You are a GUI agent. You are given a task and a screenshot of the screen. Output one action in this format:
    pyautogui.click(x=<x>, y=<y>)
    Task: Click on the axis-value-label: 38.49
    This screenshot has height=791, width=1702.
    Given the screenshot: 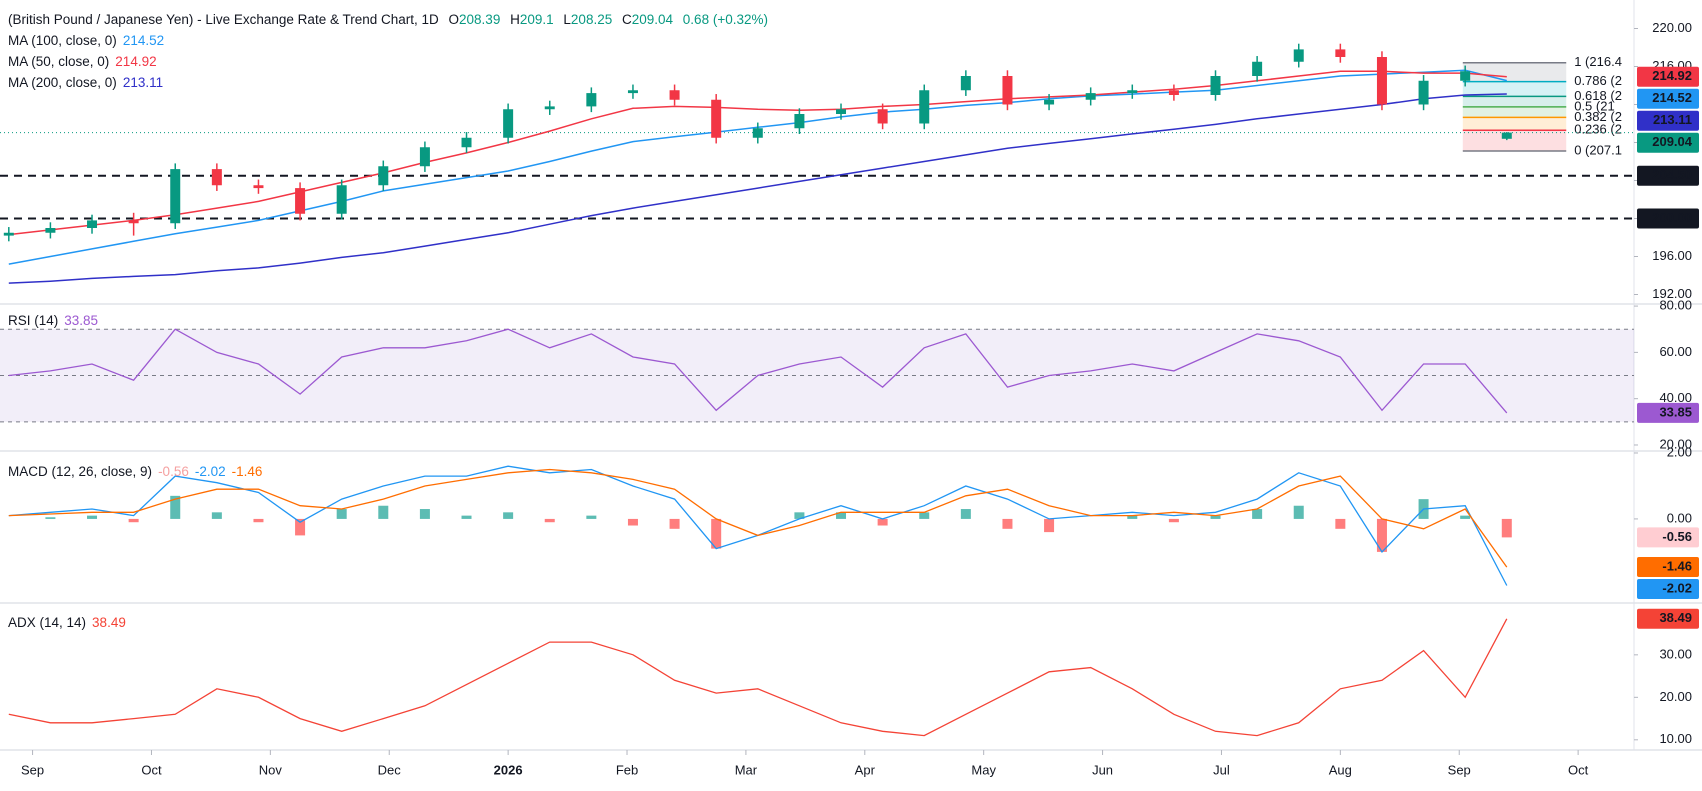 What is the action you would take?
    pyautogui.click(x=1675, y=617)
    